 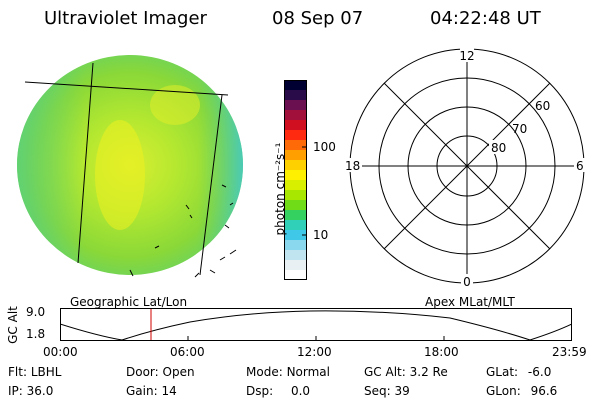 I want to click on altitude-tick-low: 1.8, so click(x=36, y=334).